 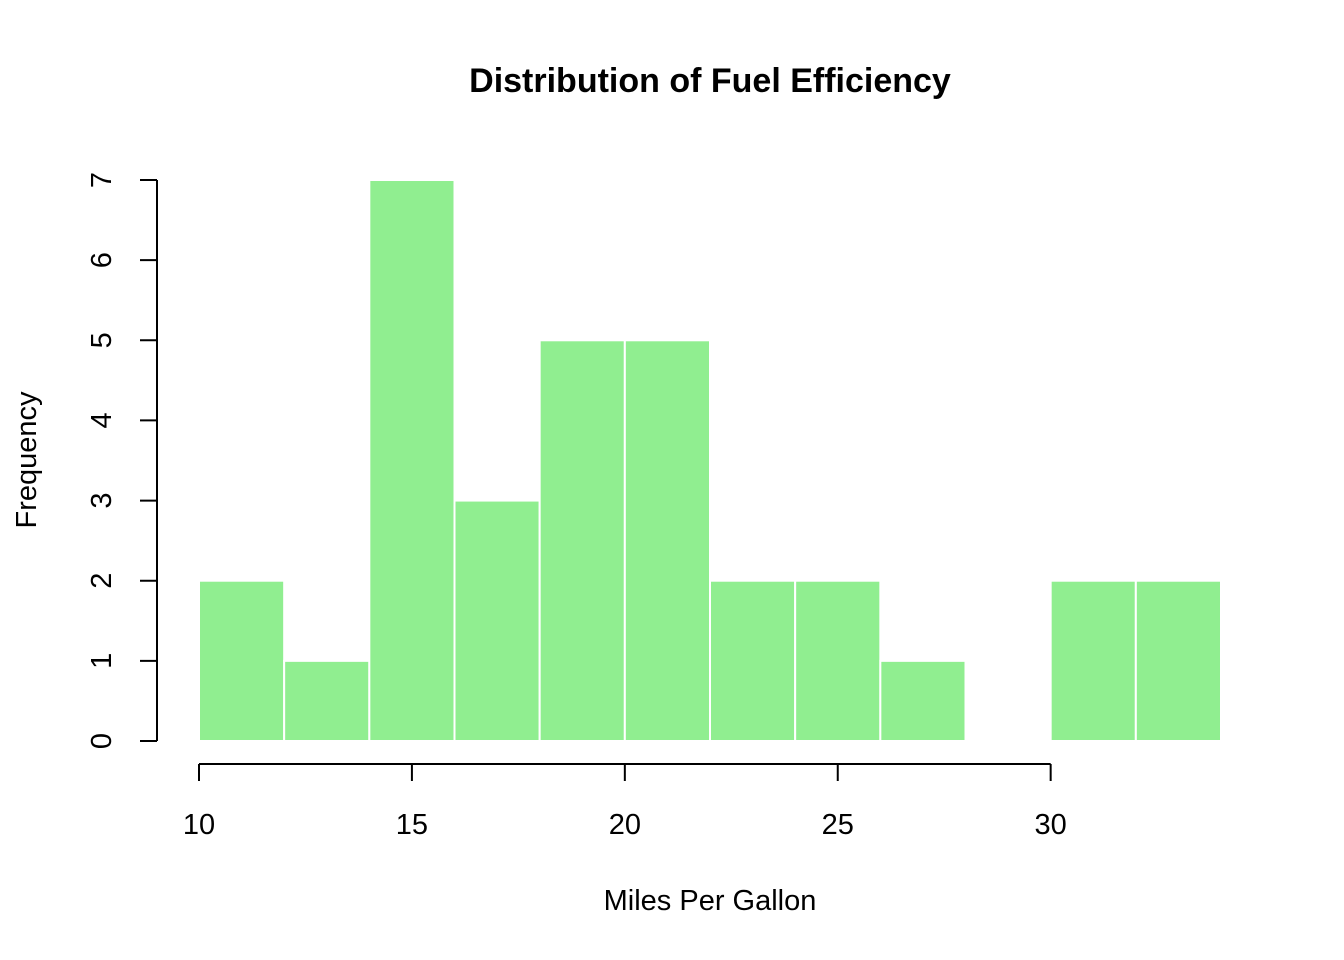 What do you see at coordinates (625, 825) in the screenshot?
I see `x-tick-label: 20` at bounding box center [625, 825].